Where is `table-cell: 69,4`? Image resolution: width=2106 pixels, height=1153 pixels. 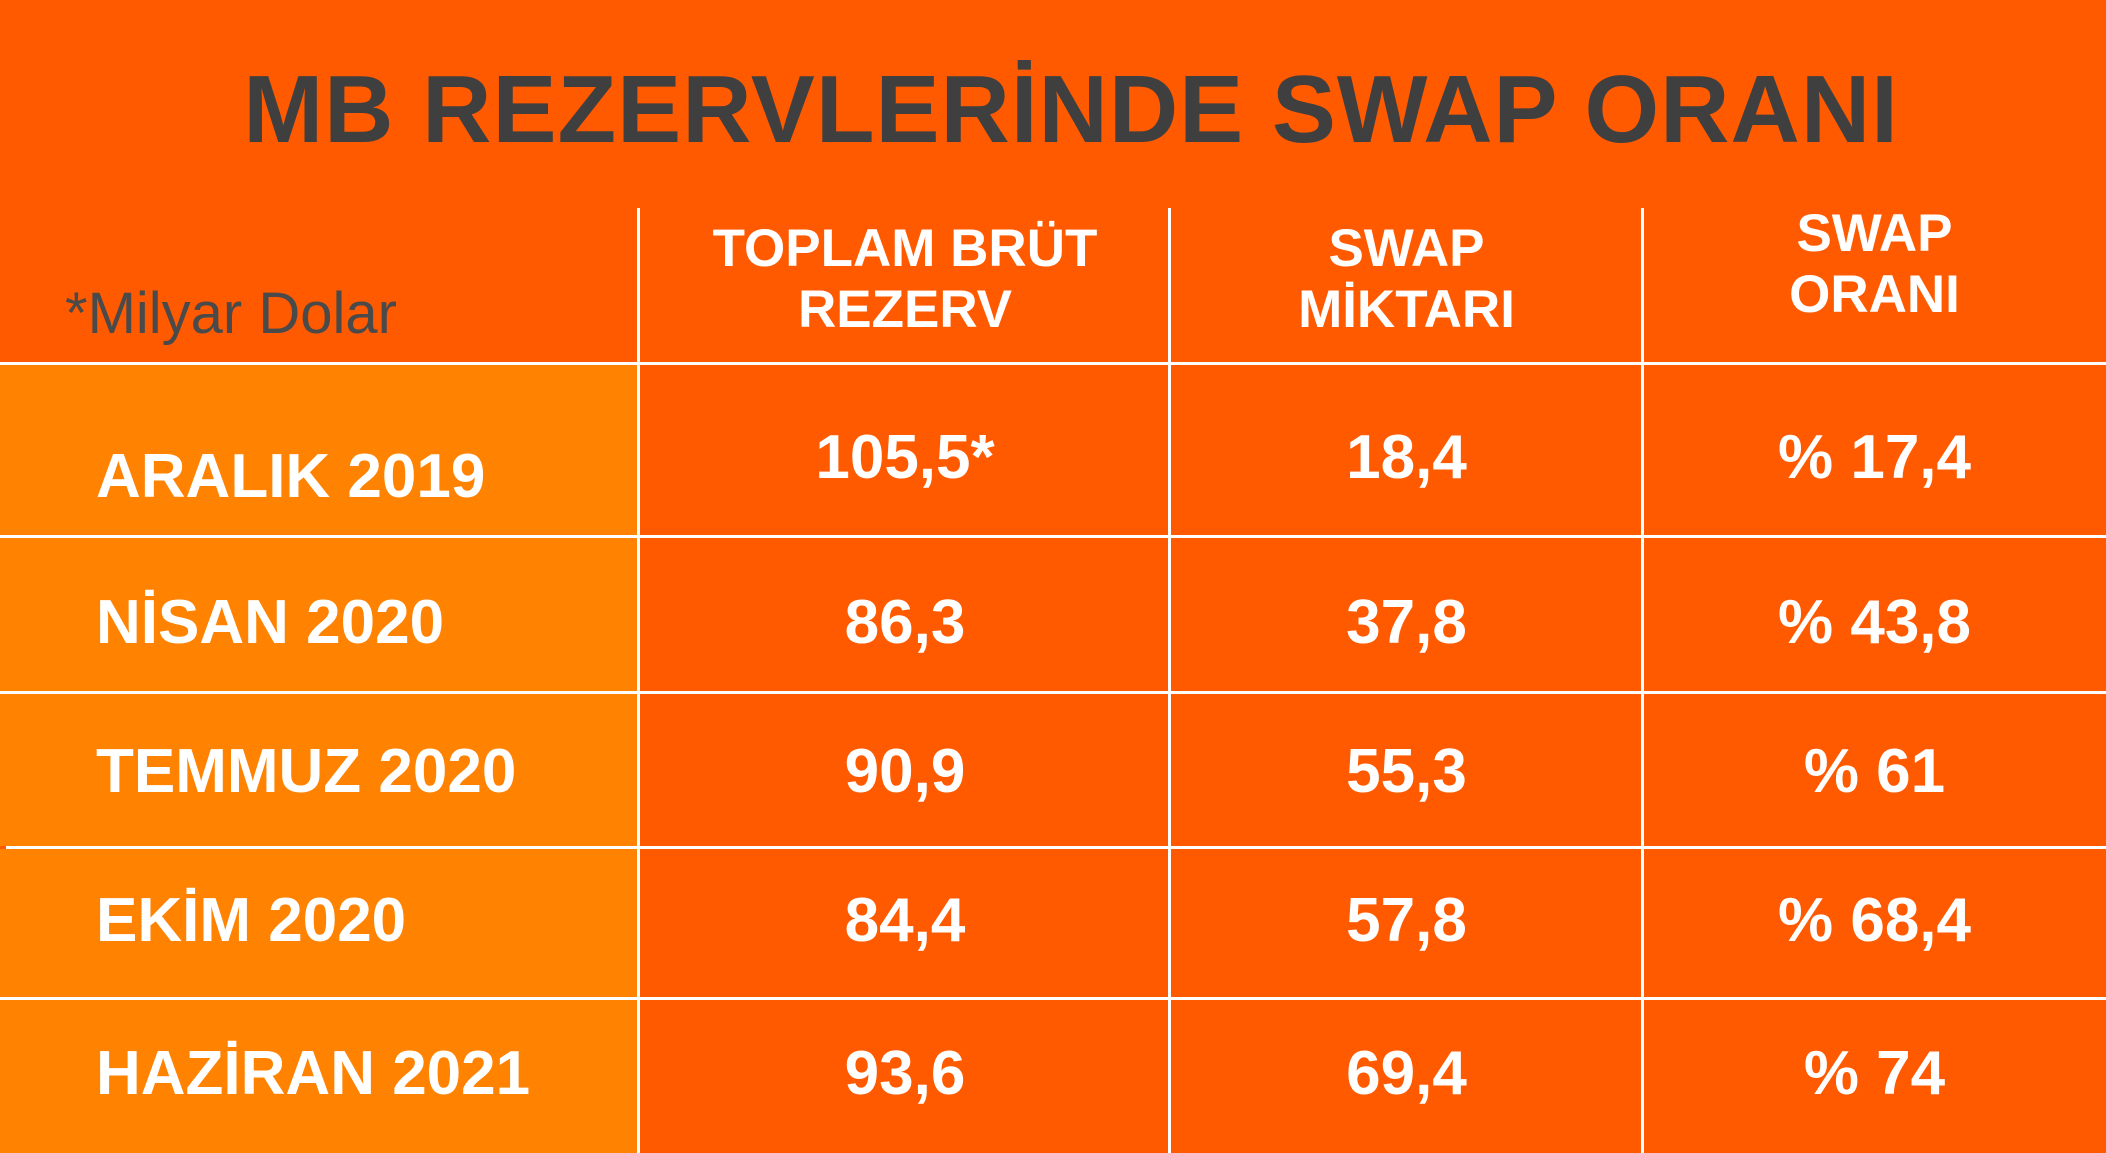
table-cell: 69,4 is located at coordinates (1406, 1073).